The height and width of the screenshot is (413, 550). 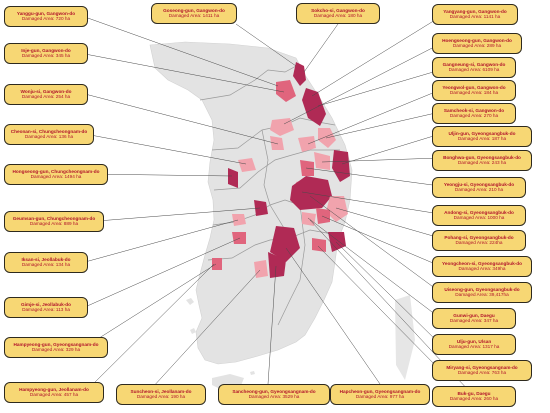 What do you see at coordinates (474, 393) in the screenshot?
I see `label-name: Buk-gu, Daegu` at bounding box center [474, 393].